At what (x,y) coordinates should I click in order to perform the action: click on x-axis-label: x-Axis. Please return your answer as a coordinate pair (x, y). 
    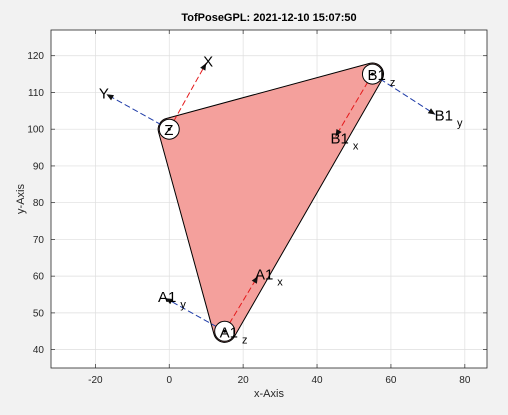
    Looking at the image, I should click on (269, 394).